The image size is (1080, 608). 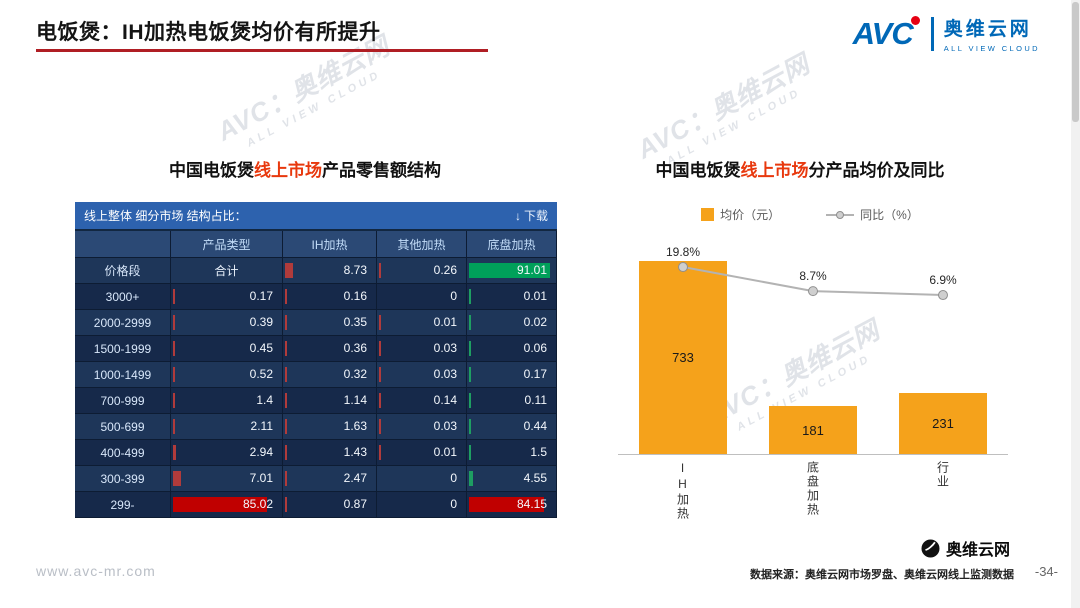 I want to click on page-title: 电饭煲：IH加热电饭煲均价有所提升, so click(x=208, y=32).